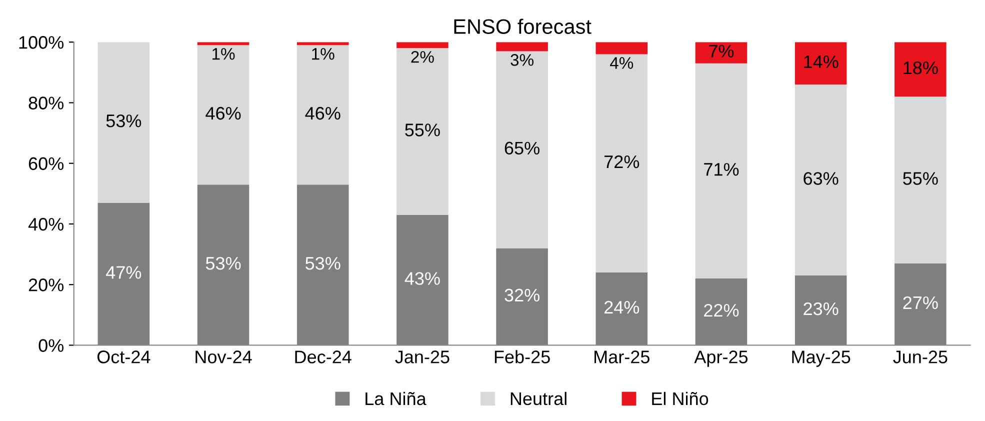  What do you see at coordinates (622, 357) in the screenshot?
I see `x-tick-label: Mar-25` at bounding box center [622, 357].